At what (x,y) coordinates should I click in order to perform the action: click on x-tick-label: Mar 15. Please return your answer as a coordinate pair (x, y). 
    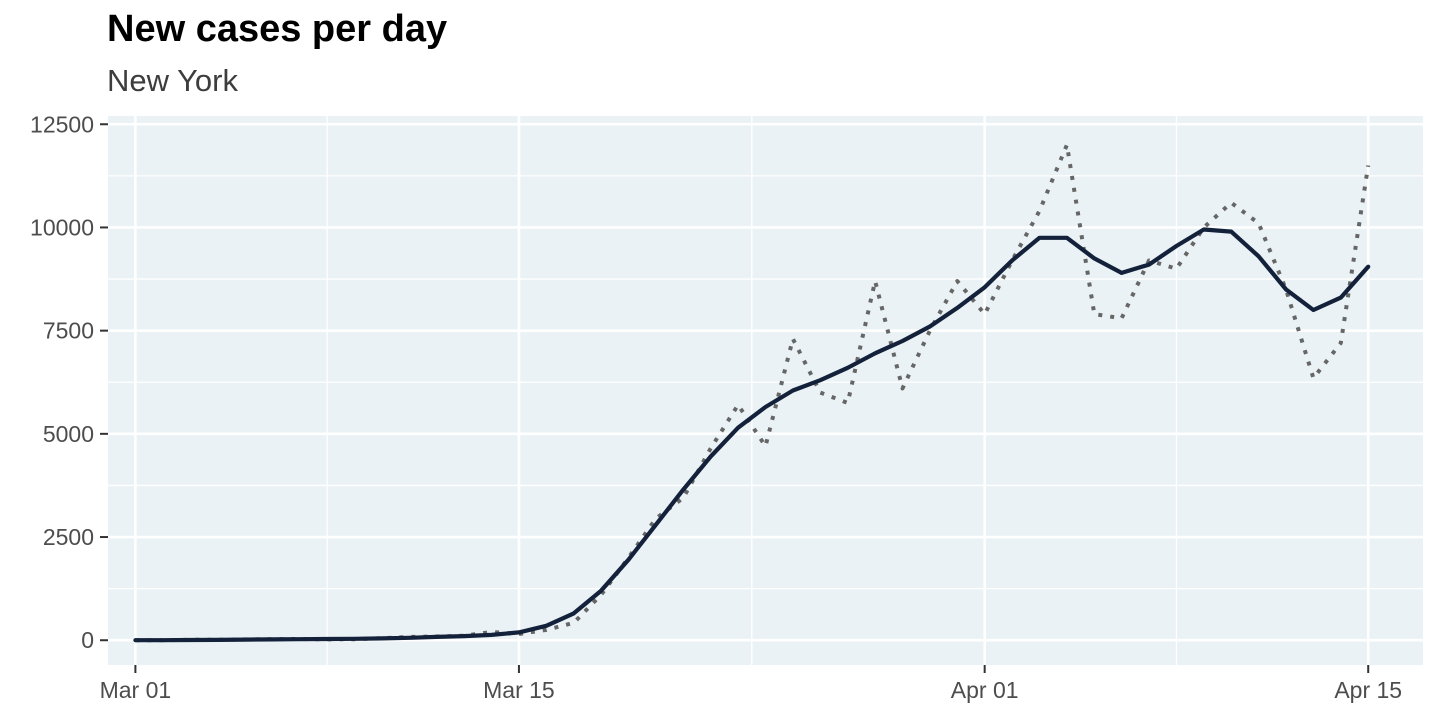
    Looking at the image, I should click on (519, 690).